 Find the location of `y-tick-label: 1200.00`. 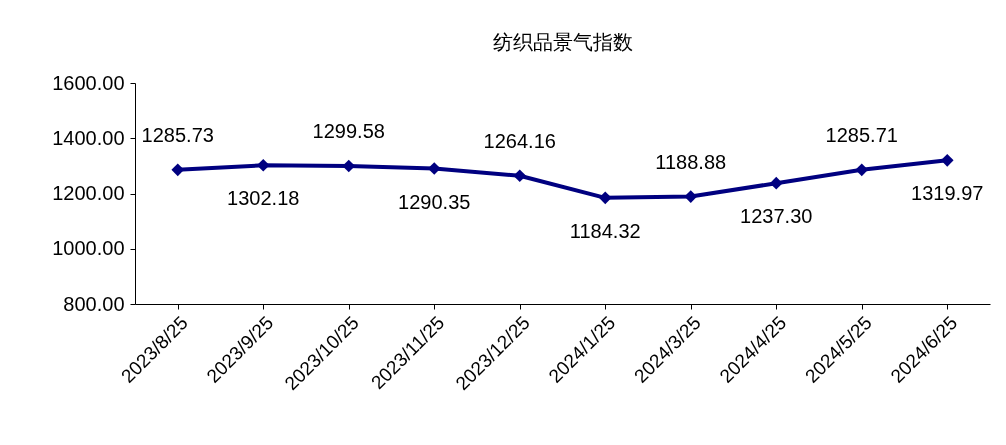

y-tick-label: 1200.00 is located at coordinates (88, 193).